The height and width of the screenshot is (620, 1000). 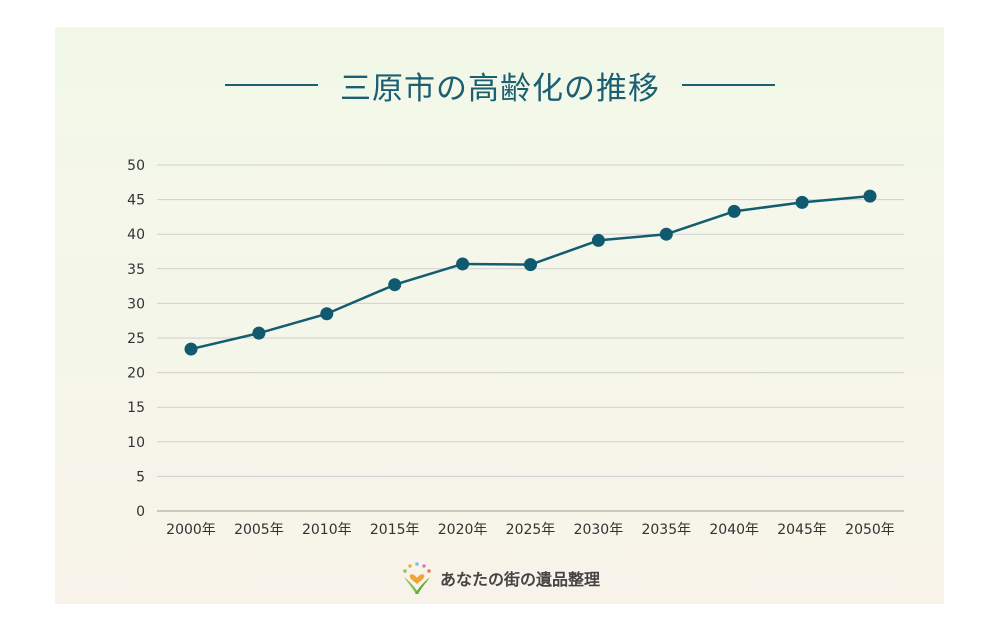 I want to click on y-tick-label: 30, so click(x=136, y=304).